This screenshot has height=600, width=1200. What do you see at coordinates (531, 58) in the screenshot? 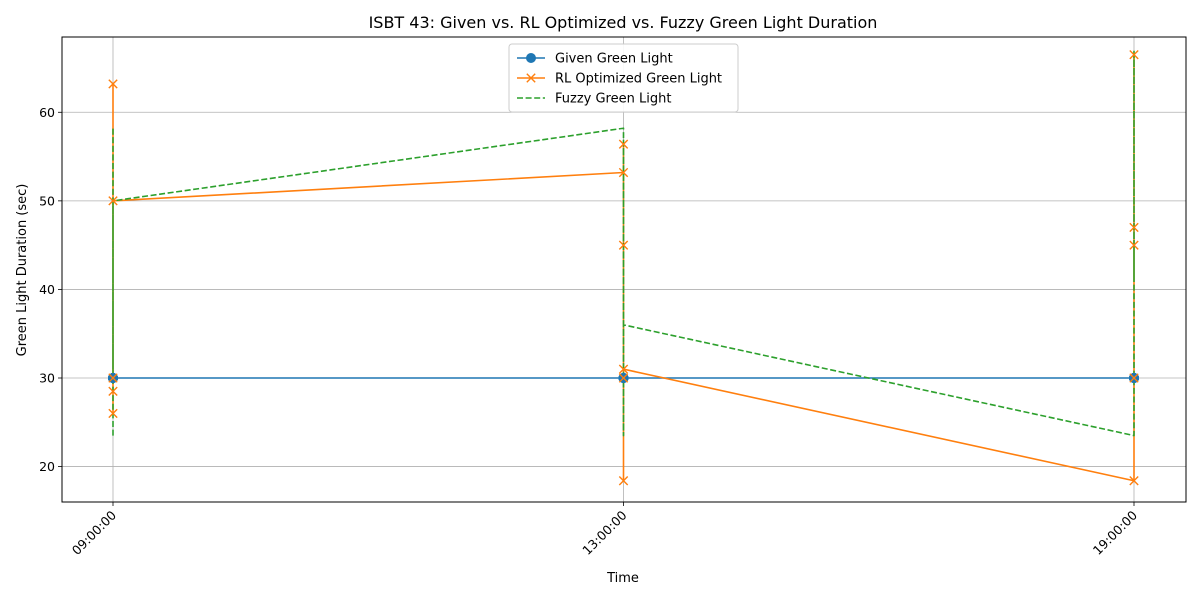
I see `circle-marker` at bounding box center [531, 58].